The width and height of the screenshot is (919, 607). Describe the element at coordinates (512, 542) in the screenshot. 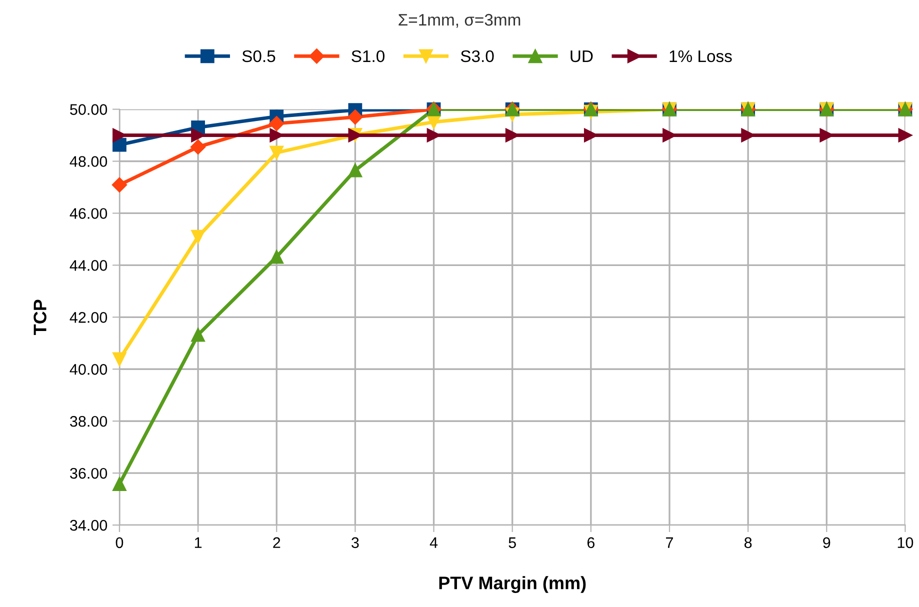

I see `x-tick-label: 5` at that location.